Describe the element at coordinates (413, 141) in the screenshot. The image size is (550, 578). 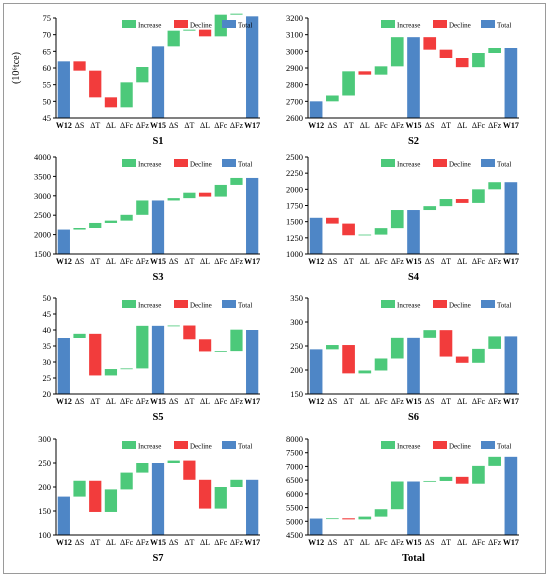
I see `chart-title: S2` at that location.